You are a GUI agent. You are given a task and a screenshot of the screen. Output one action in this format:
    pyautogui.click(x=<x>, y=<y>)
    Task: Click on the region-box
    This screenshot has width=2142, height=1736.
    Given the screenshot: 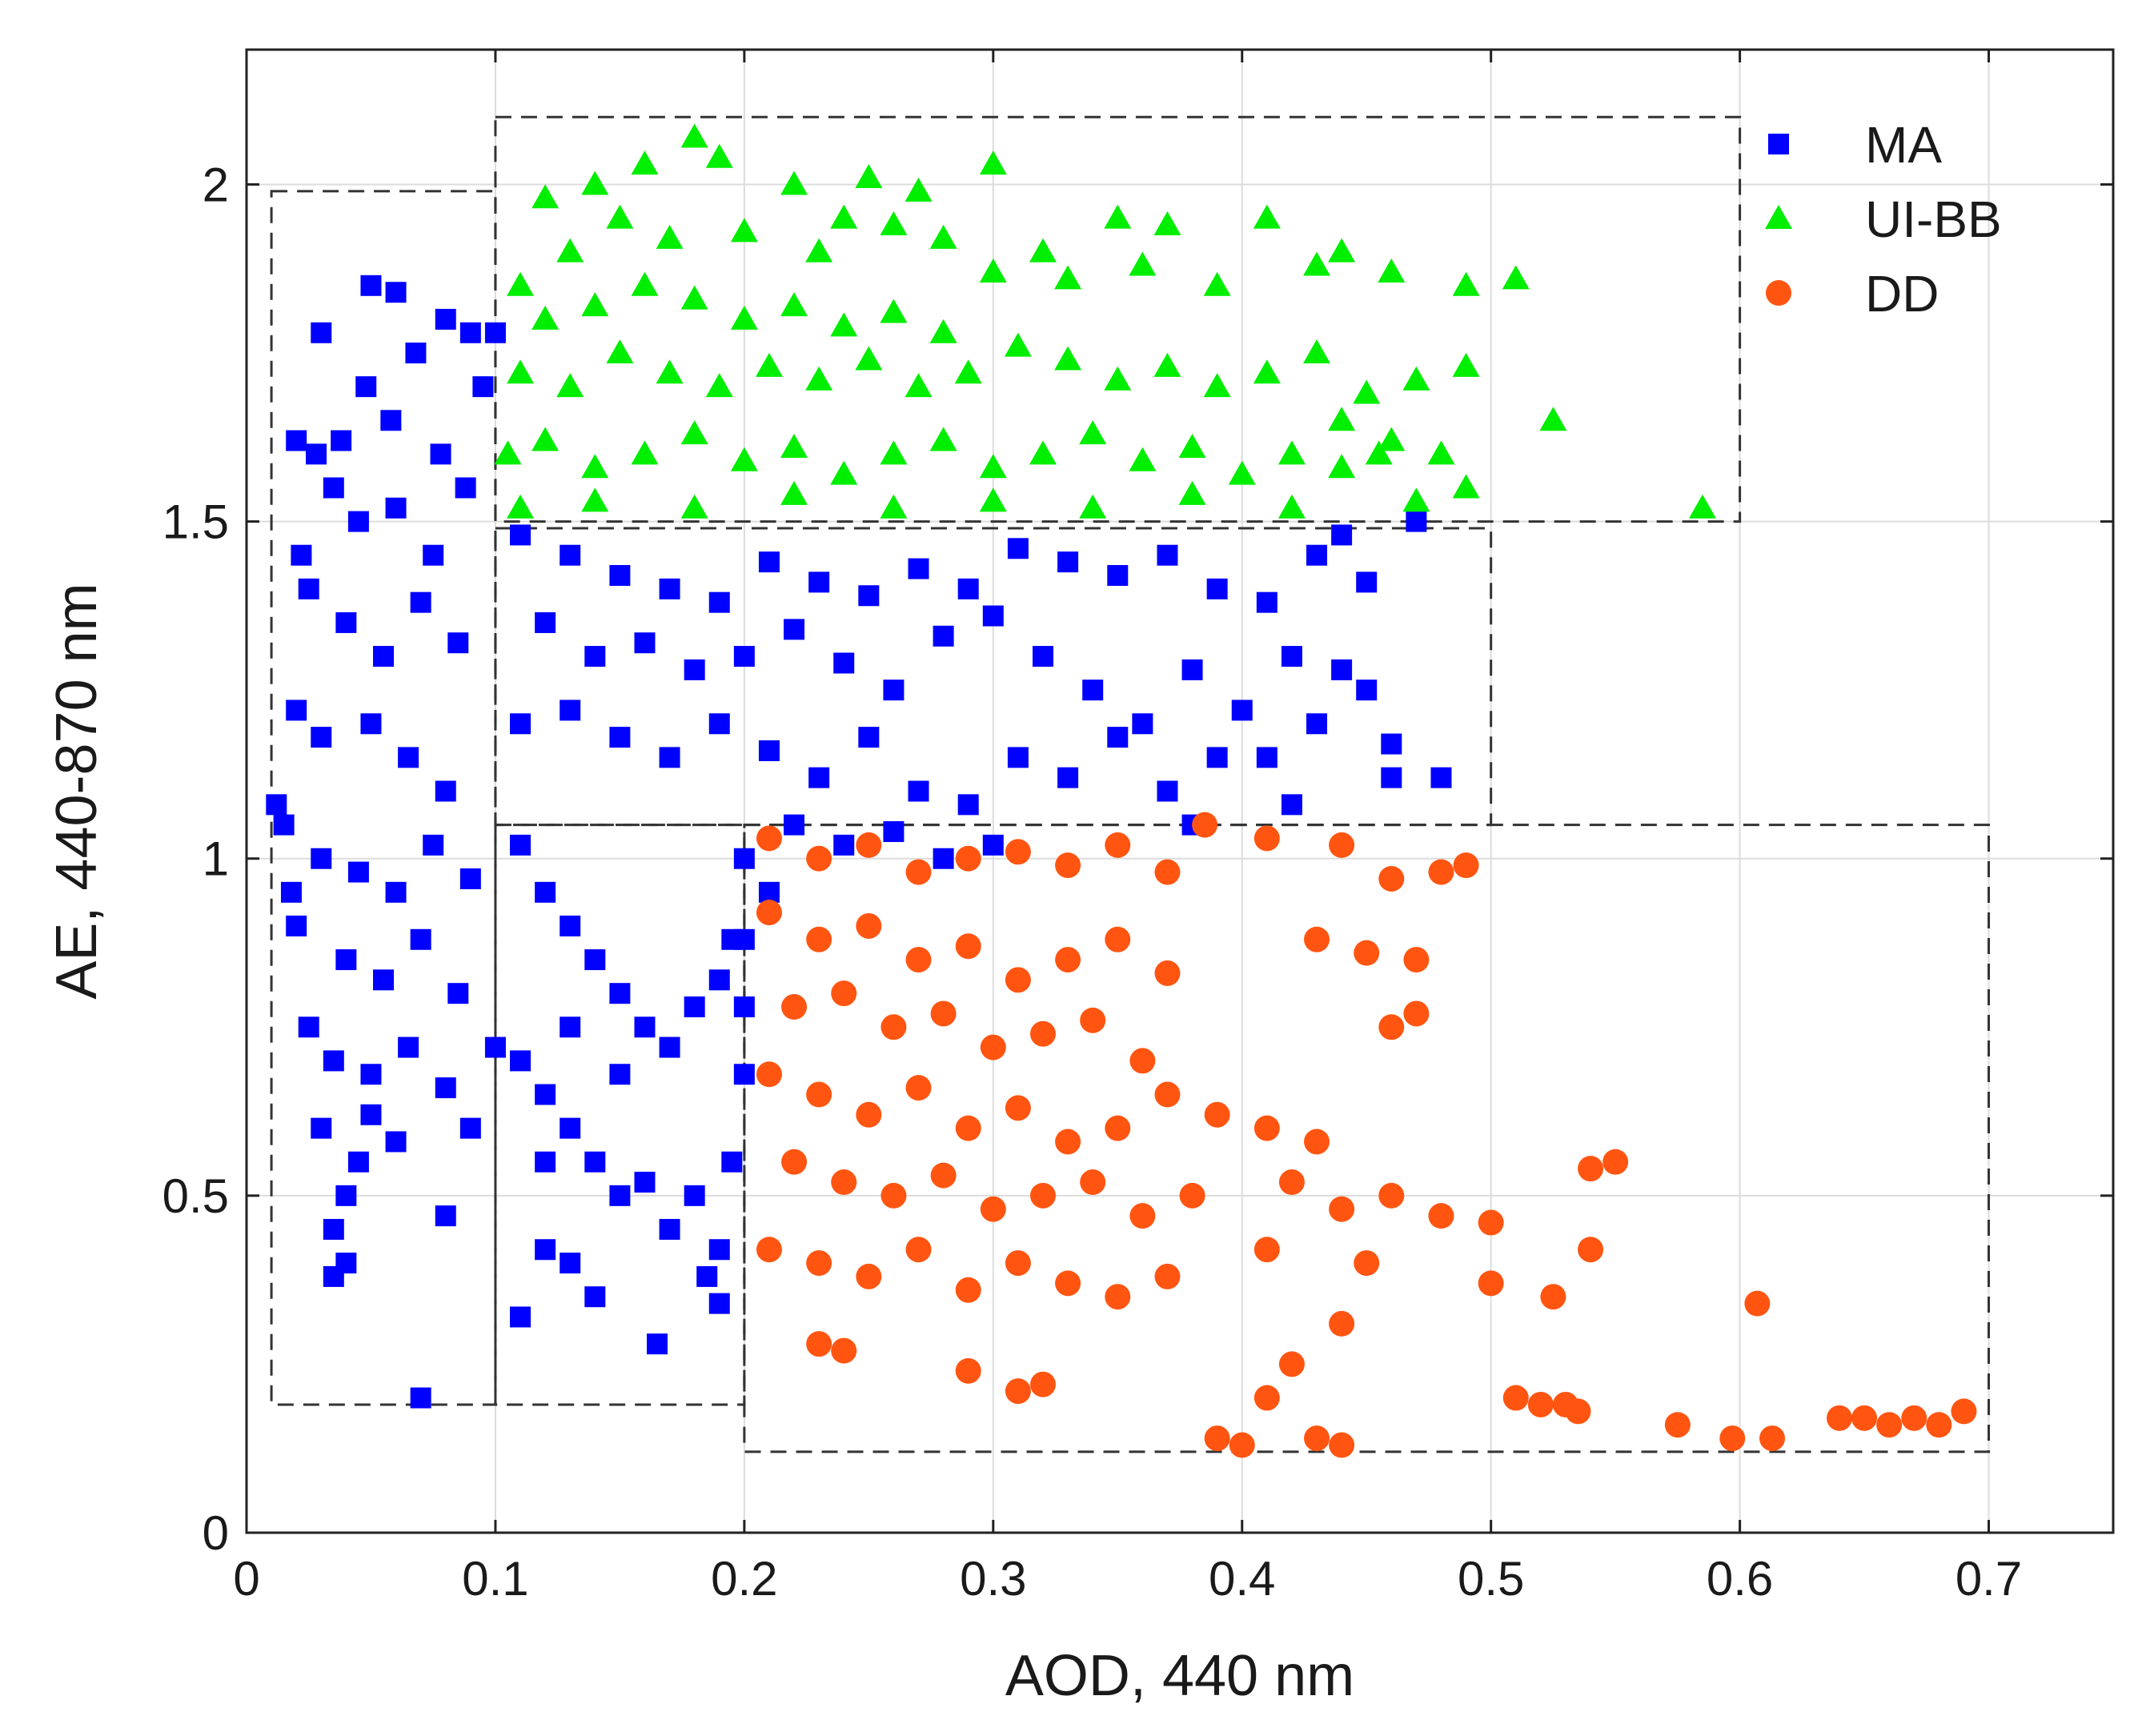 What is the action you would take?
    pyautogui.click(x=993, y=677)
    